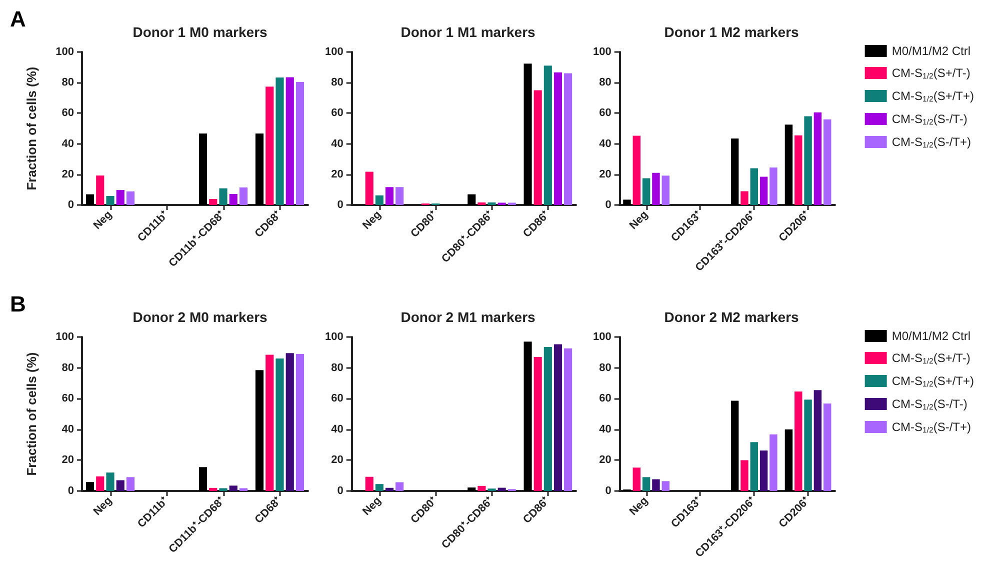  I want to click on chart-title: Donor 1 M2 markers, so click(732, 32).